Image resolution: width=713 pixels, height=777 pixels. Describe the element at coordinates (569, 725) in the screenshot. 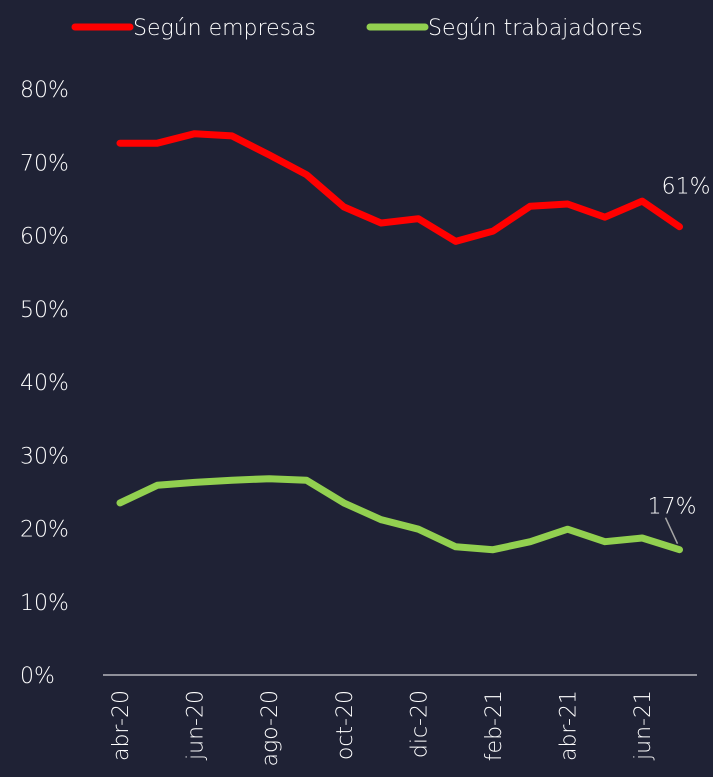

I see `x-tick-label: abr-21` at that location.